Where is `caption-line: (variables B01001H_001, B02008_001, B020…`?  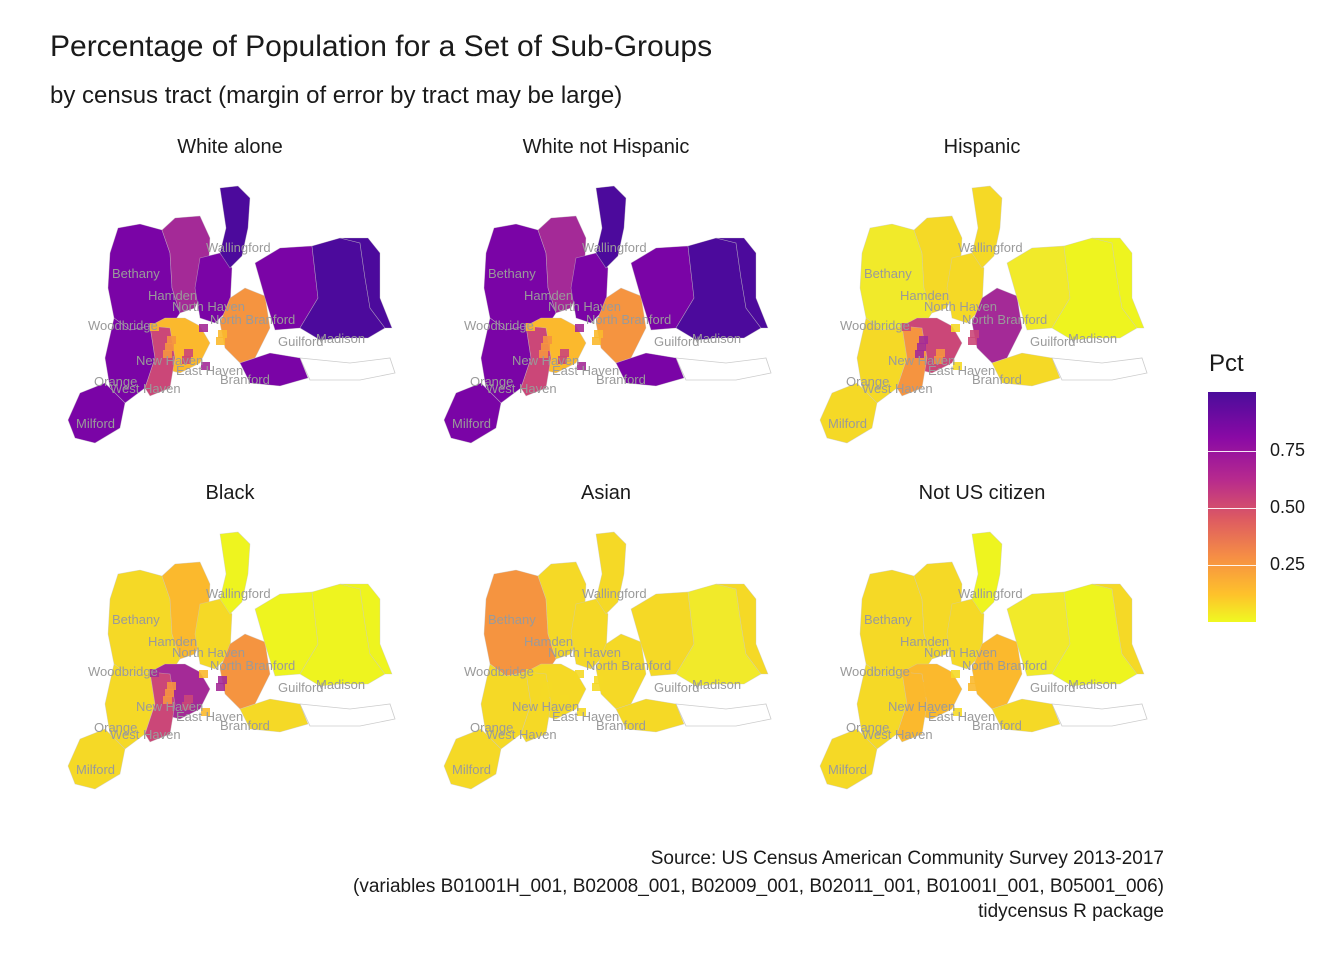
caption-line: (variables B01001H_001, B02008_001, B020… is located at coordinates (758, 886).